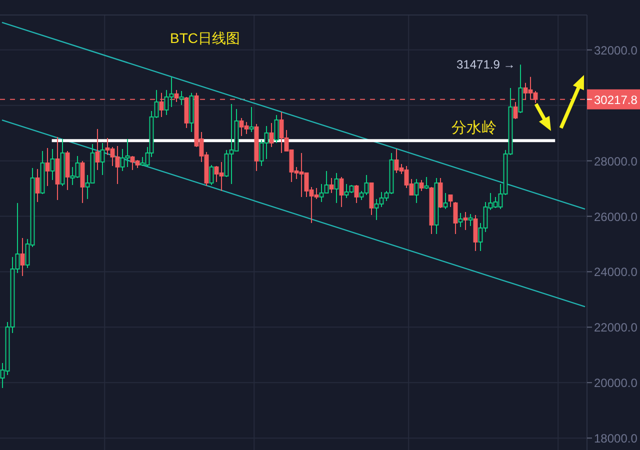 This screenshot has height=450, width=640. Describe the element at coordinates (616, 272) in the screenshot. I see `y-tick-label: 24000.0` at that location.